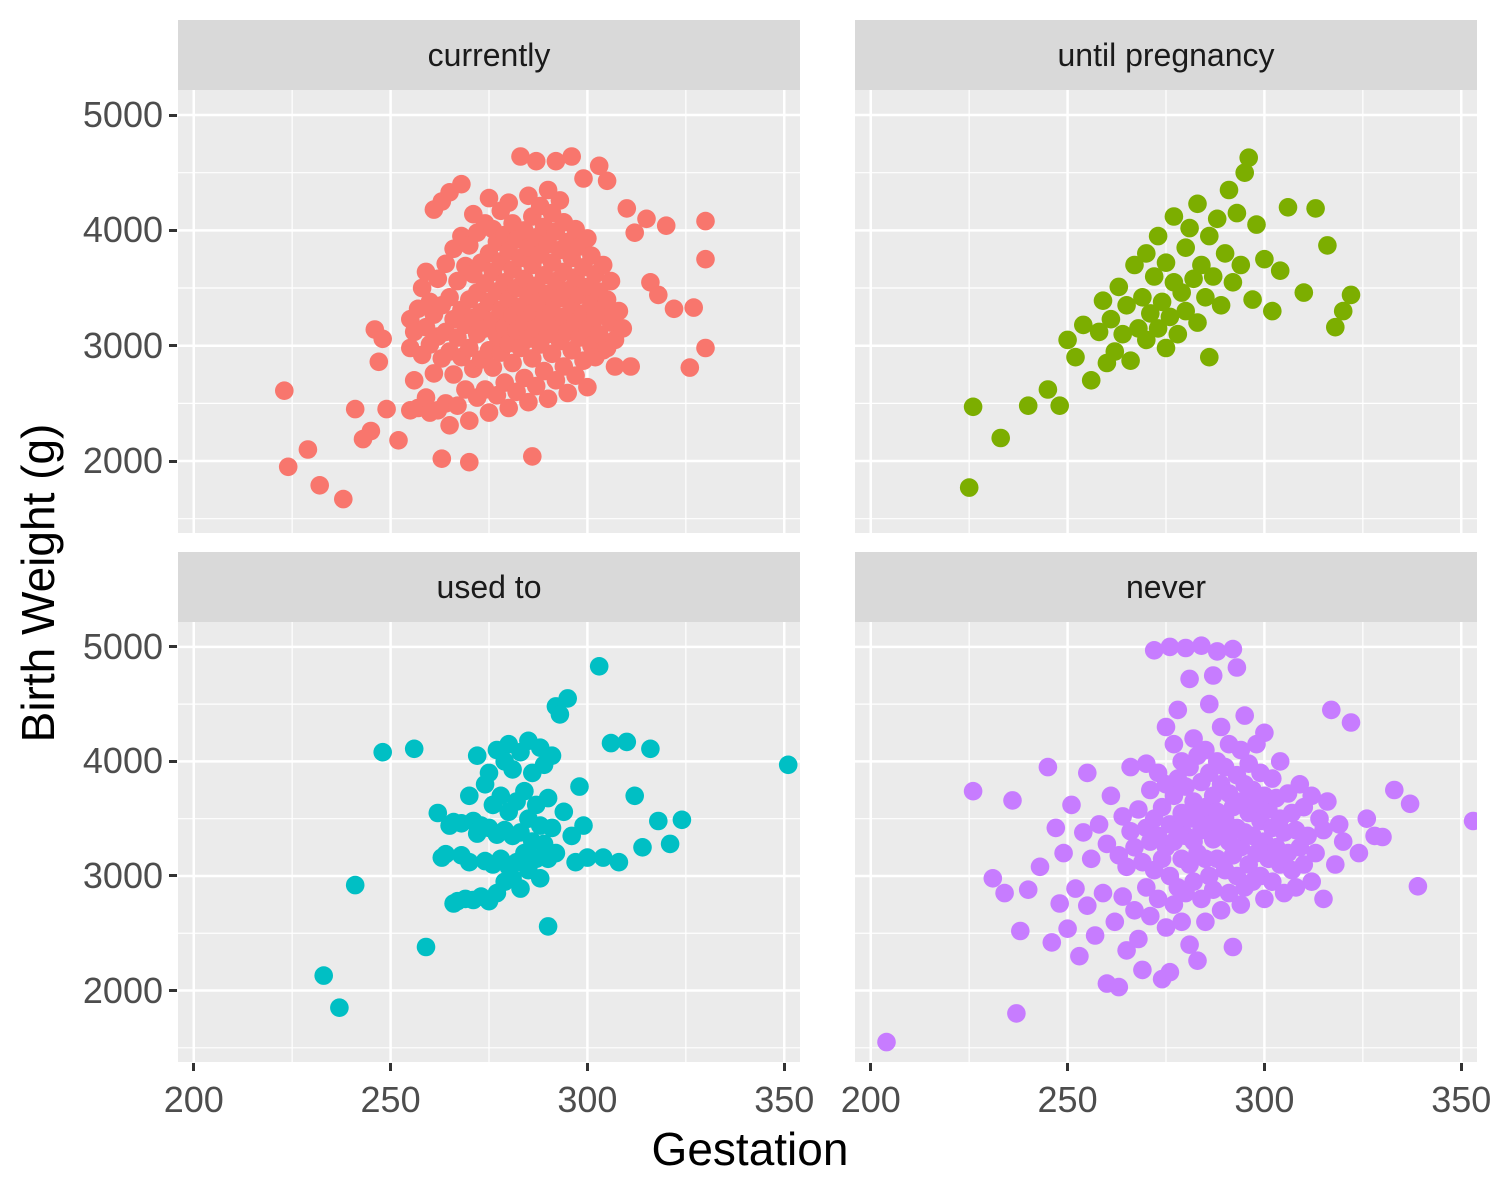  What do you see at coordinates (122, 990) in the screenshot?
I see `y-tick-label: 2000` at bounding box center [122, 990].